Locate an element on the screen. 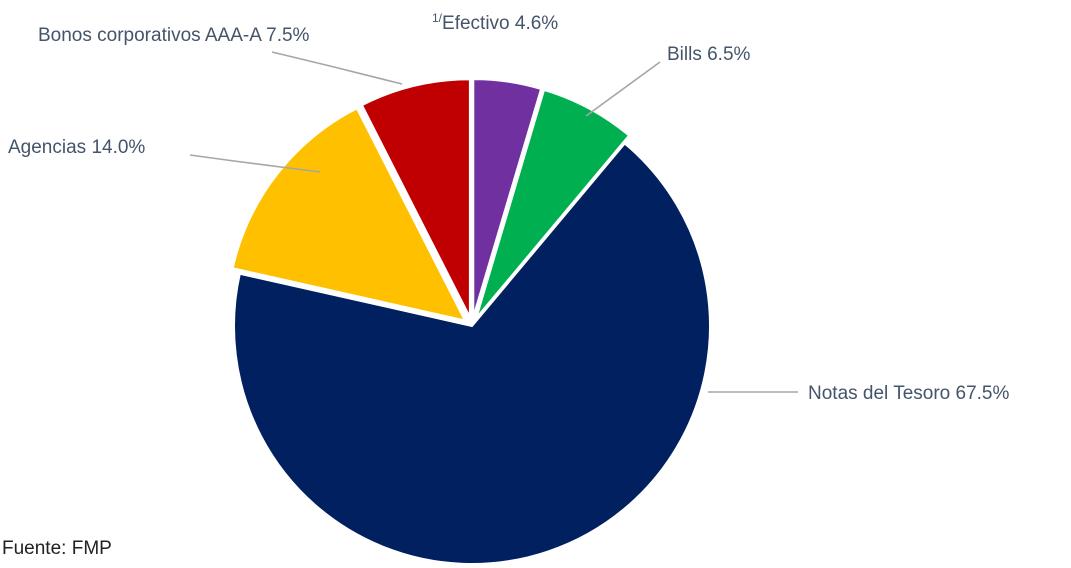 Image resolution: width=1071 pixels, height=568 pixels. pie-slice-bonos-corporativos-aaa-a is located at coordinates (415, 198).